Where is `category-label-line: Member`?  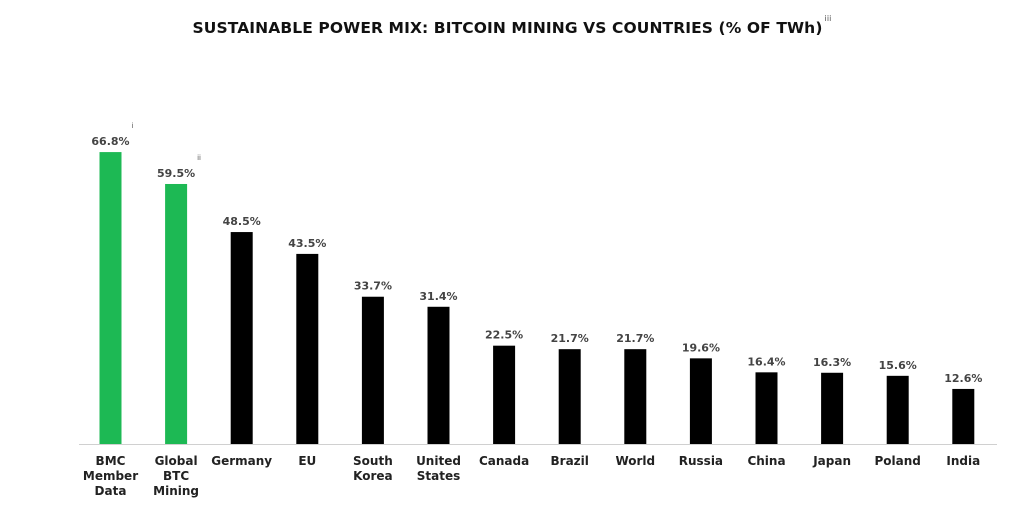
category-label-line: Member is located at coordinates (110, 476).